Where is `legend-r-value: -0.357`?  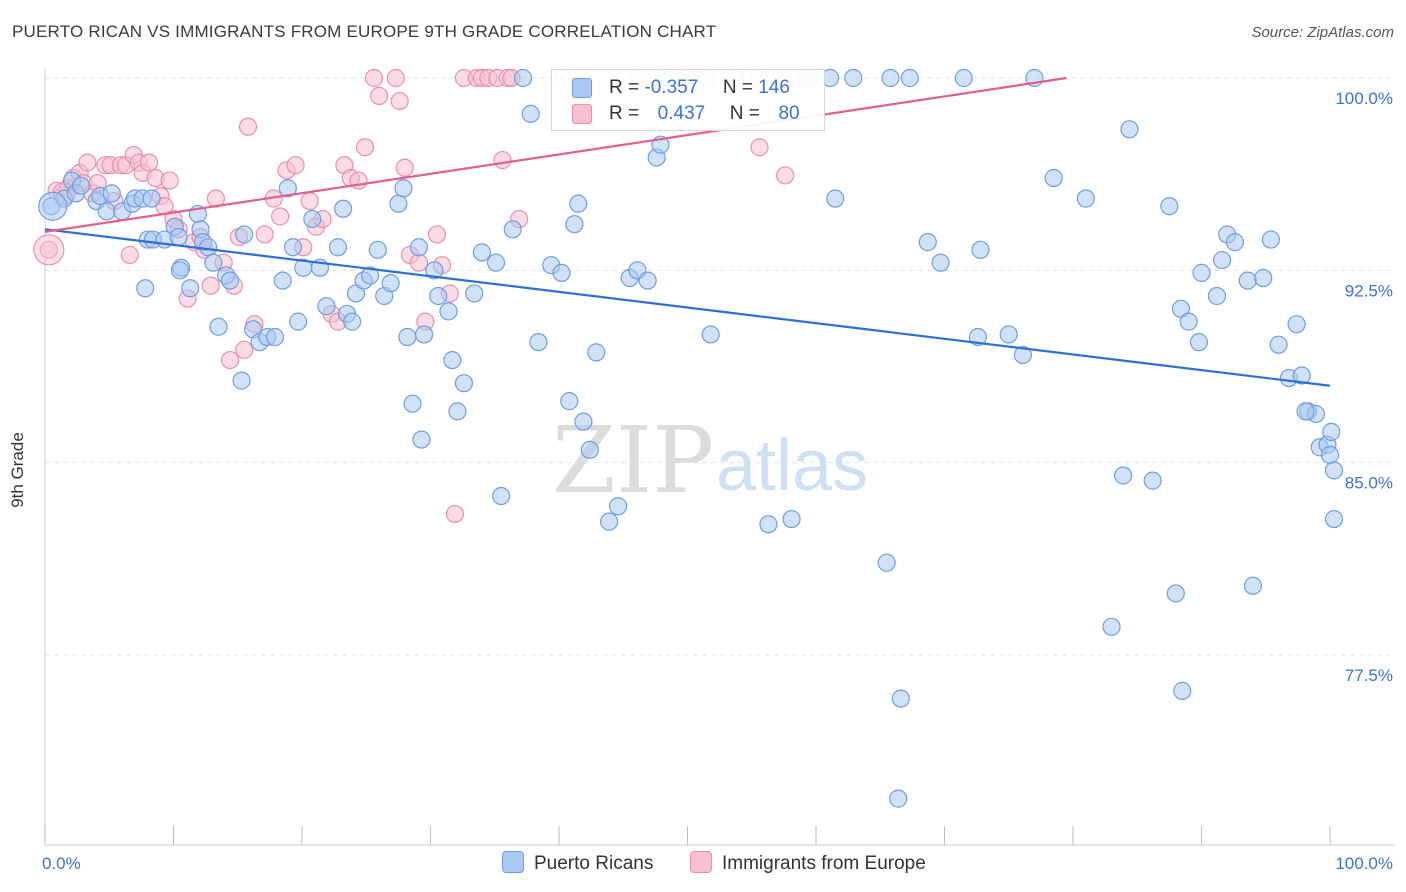
legend-r-value: -0.357 is located at coordinates (671, 87).